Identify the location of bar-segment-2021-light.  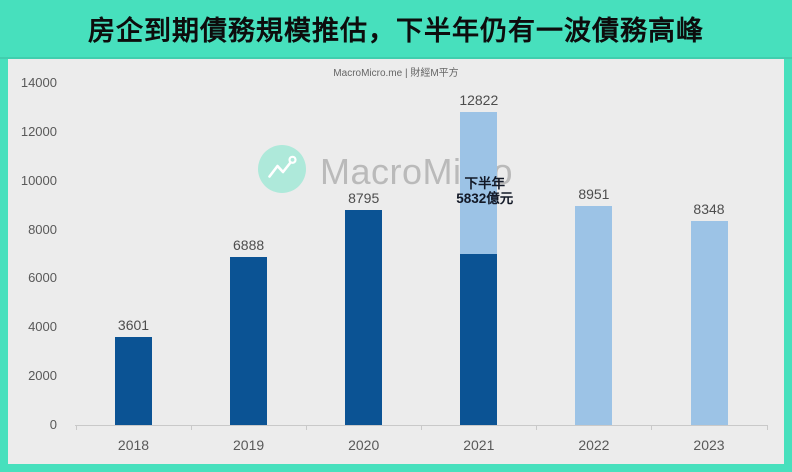
(479, 183).